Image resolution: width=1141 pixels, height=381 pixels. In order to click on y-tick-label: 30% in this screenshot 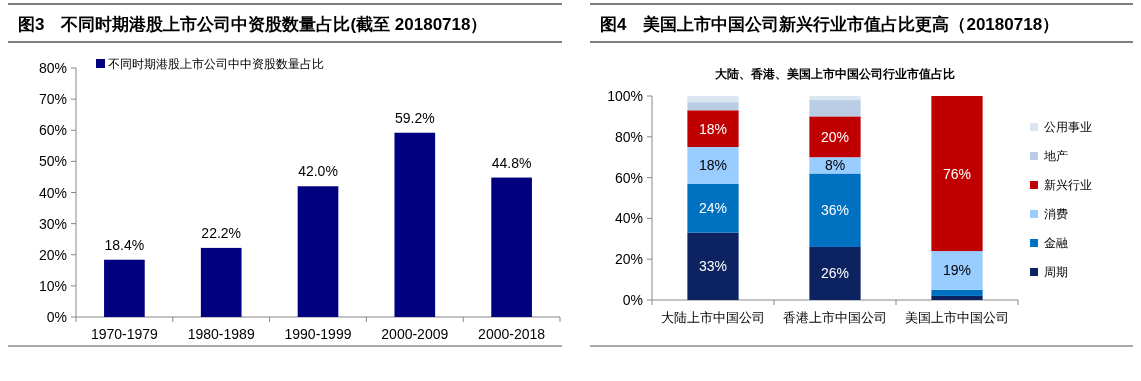, I will do `click(52, 223)`.